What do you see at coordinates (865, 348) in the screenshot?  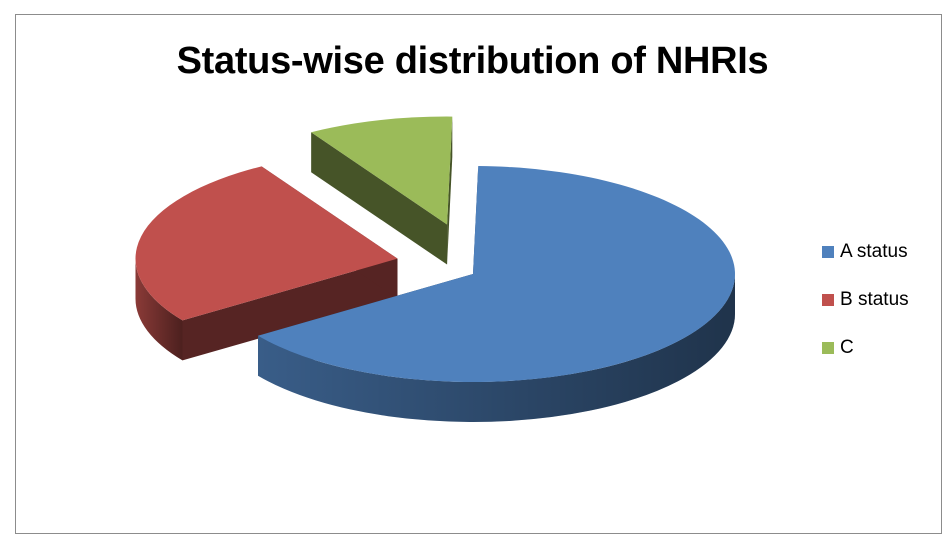 I see `legend-item: C` at bounding box center [865, 348].